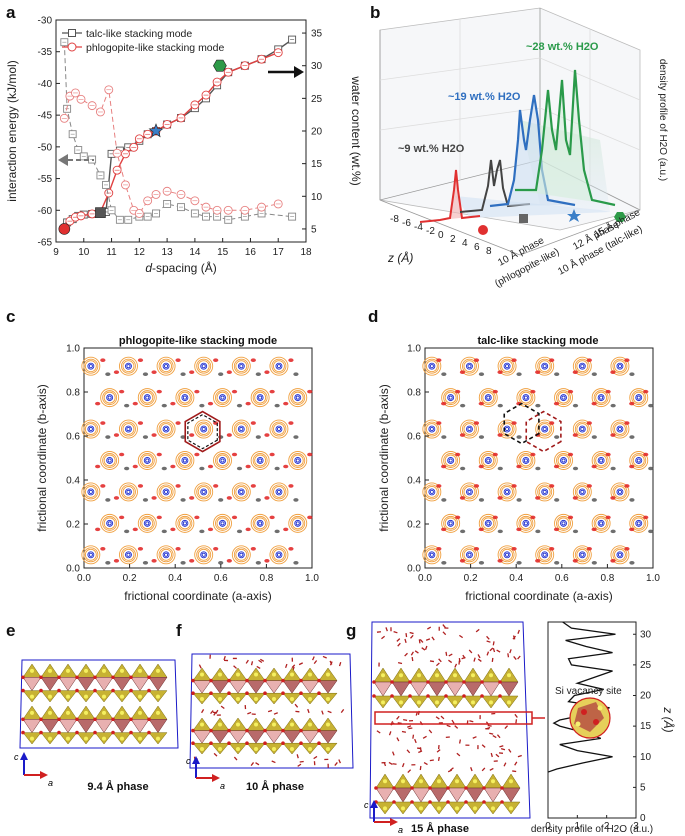 This screenshot has width=685, height=836. What do you see at coordinates (279, 252) in the screenshot?
I see `x-tick-label: 17` at bounding box center [279, 252].